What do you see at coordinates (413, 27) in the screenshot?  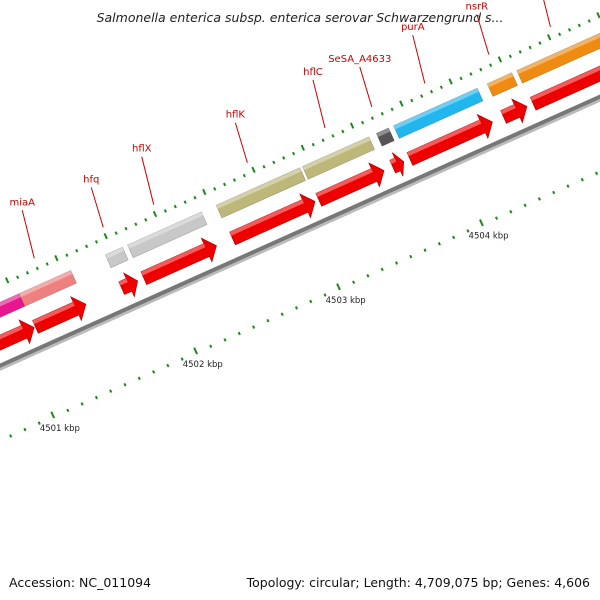 I see `gene-label: purA` at bounding box center [413, 27].